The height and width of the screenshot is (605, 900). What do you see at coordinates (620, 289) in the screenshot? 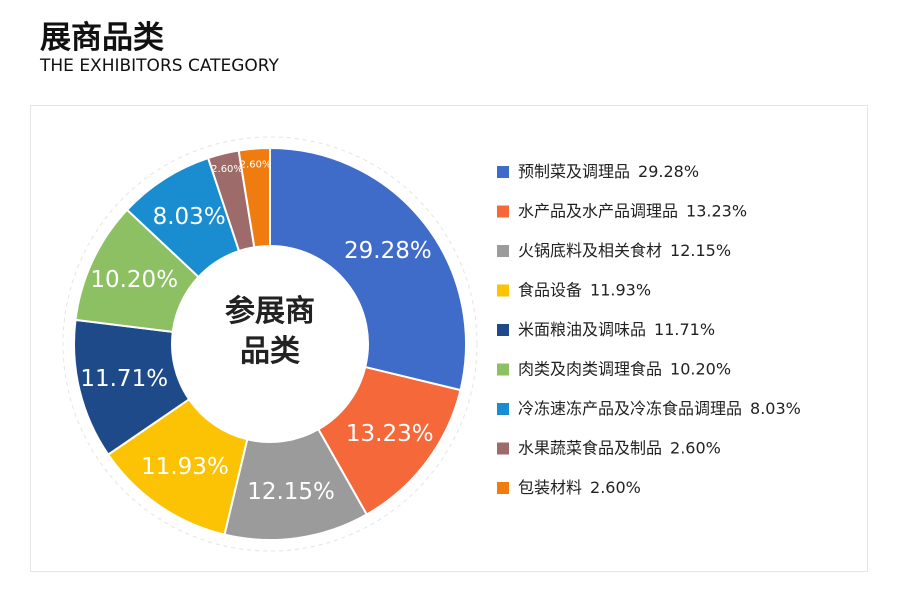
I see `legend-value: 11.93%` at bounding box center [620, 289].